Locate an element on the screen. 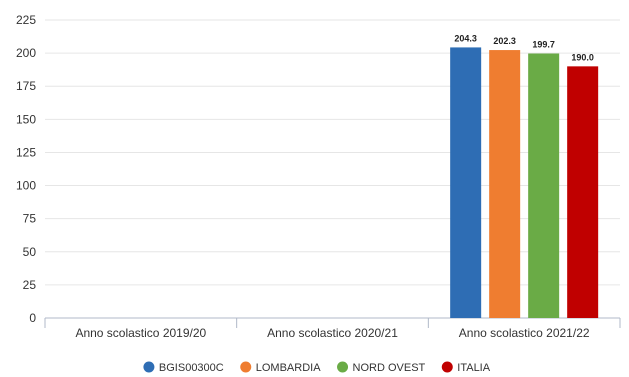  y-tick-label: 200 is located at coordinates (26, 53).